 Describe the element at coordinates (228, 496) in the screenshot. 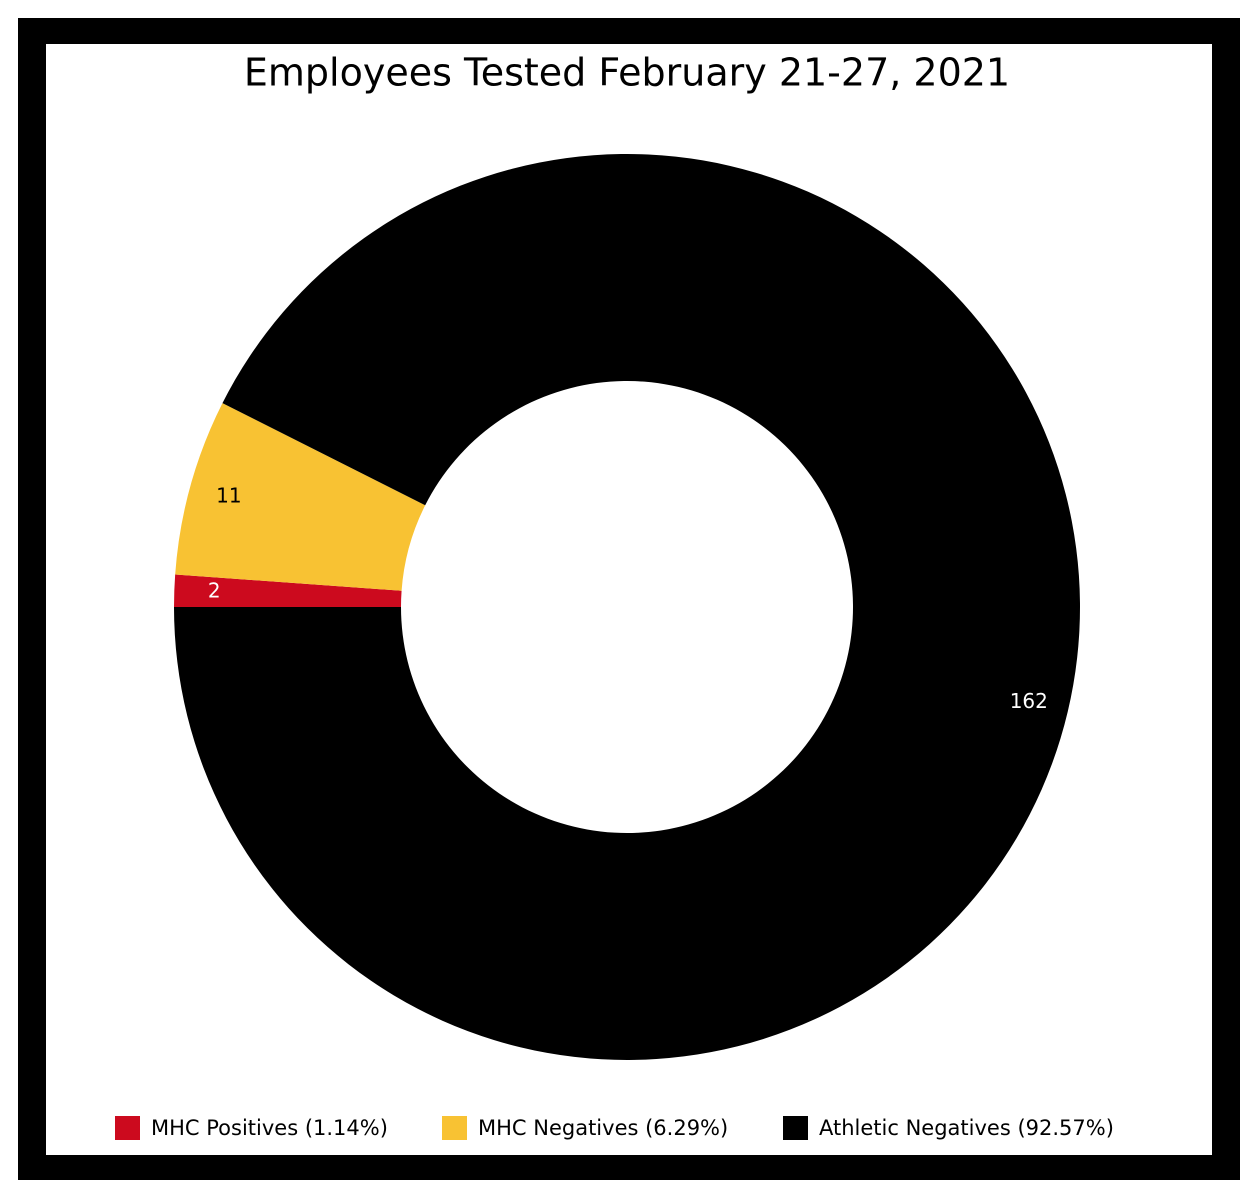

I see `data-label: 11` at that location.